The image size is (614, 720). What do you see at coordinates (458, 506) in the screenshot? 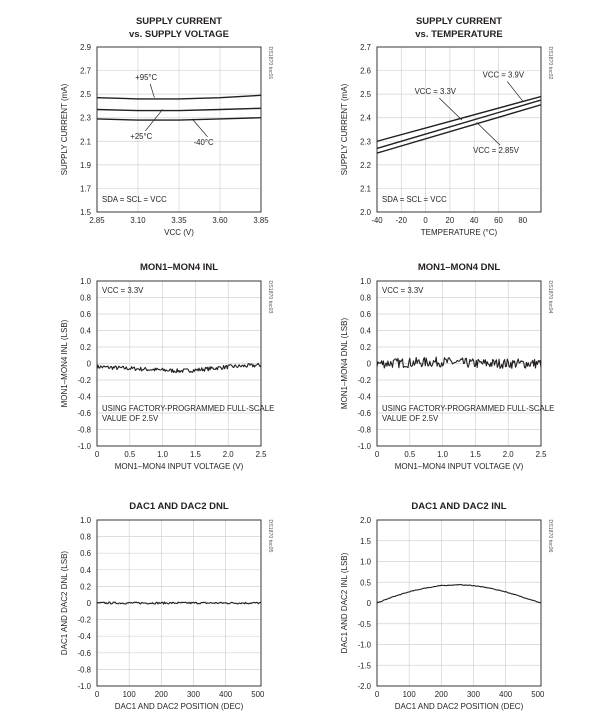
I see `chart-title: DAC1 AND DAC2 INL` at bounding box center [458, 506].